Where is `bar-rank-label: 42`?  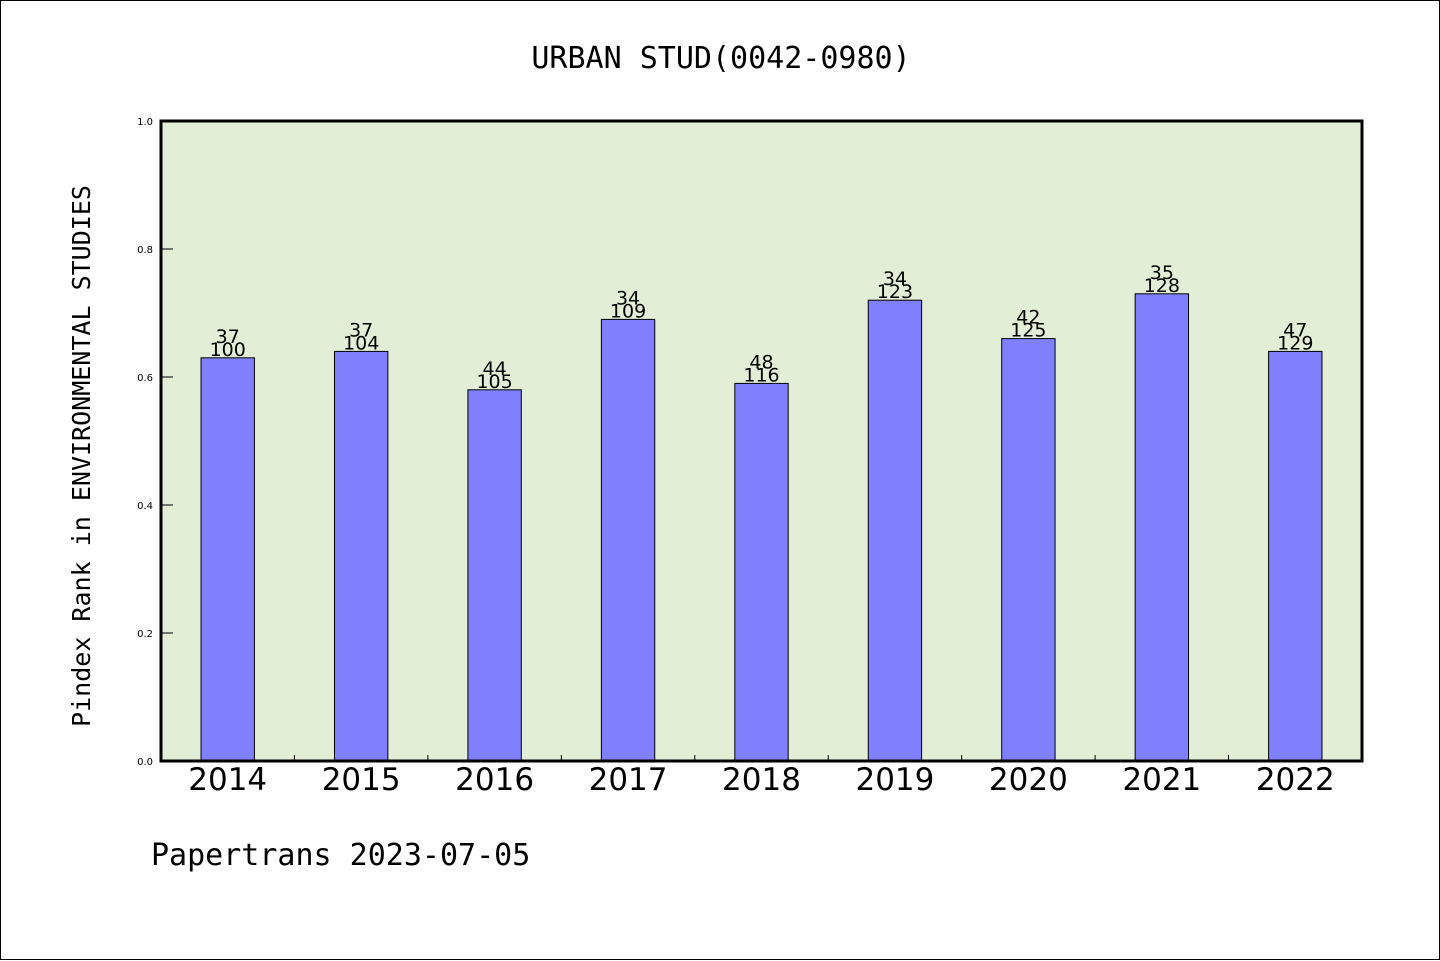 bar-rank-label: 42 is located at coordinates (1028, 318).